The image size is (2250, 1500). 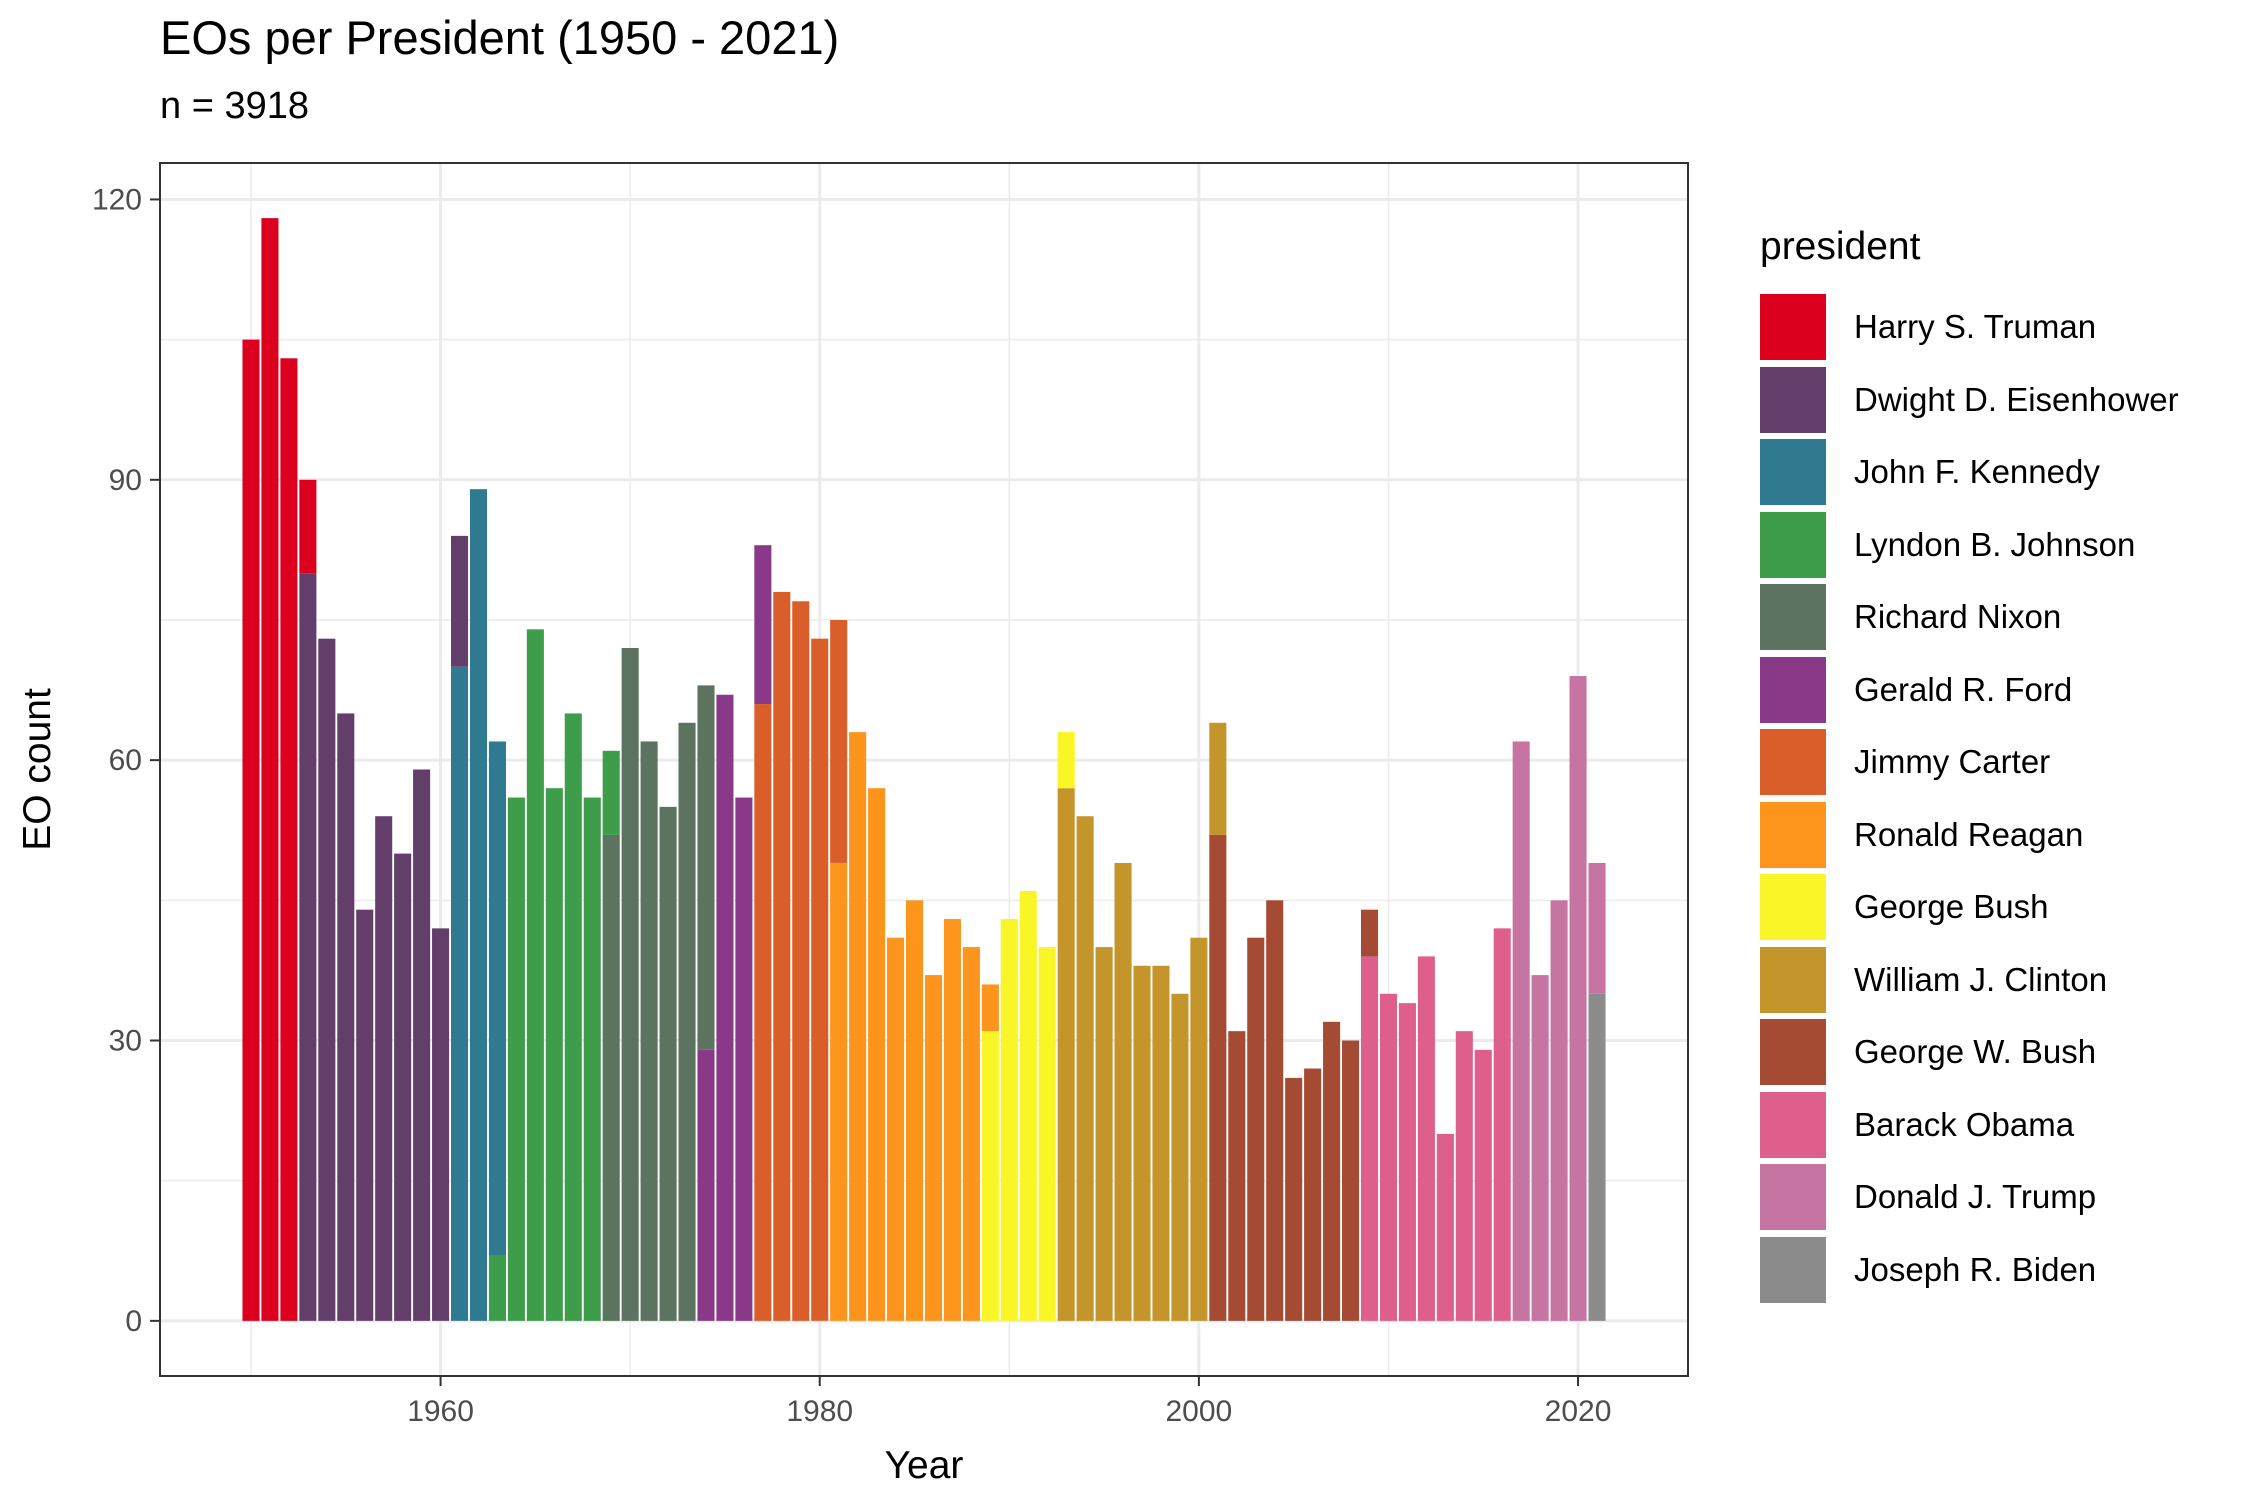 I want to click on bar-segment: 2002 — George W. Bush: 31, so click(x=1237, y=1176).